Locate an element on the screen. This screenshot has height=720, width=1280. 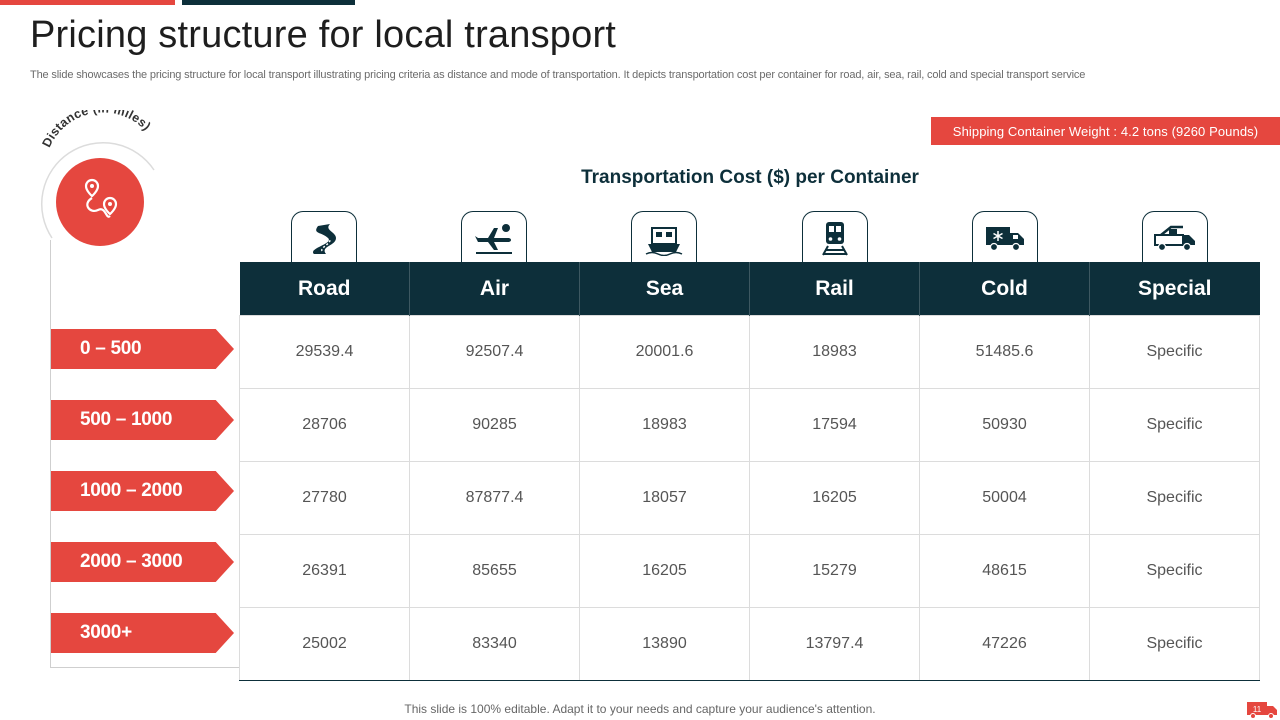
train-icon is located at coordinates (835, 238).